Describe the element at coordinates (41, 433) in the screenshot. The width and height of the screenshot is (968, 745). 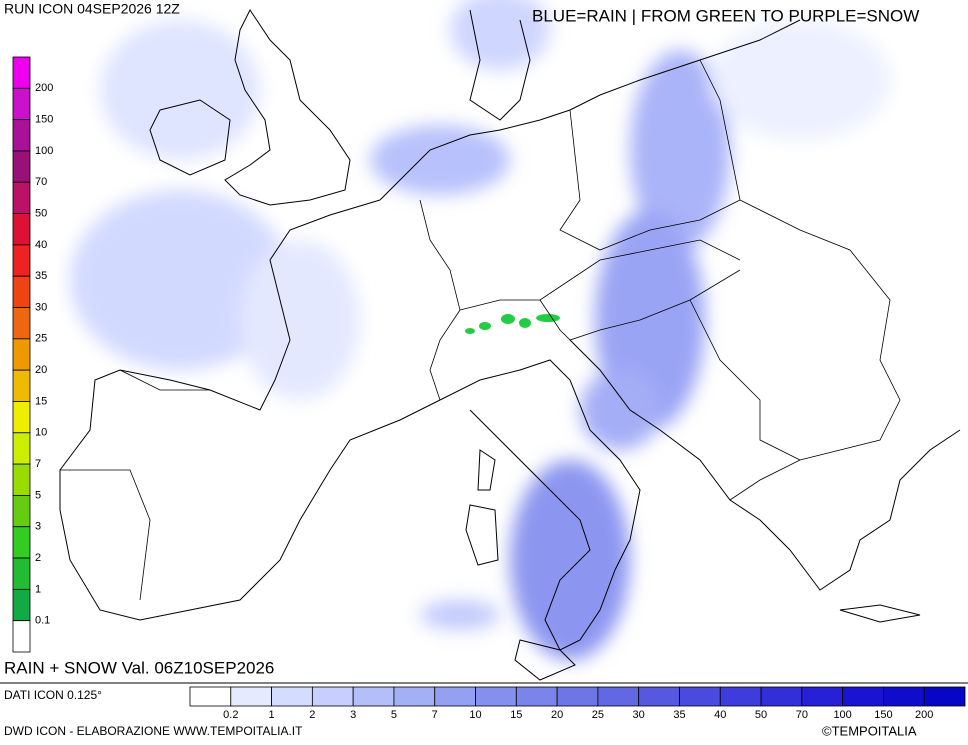
I see `snow-scale-label: 10` at that location.